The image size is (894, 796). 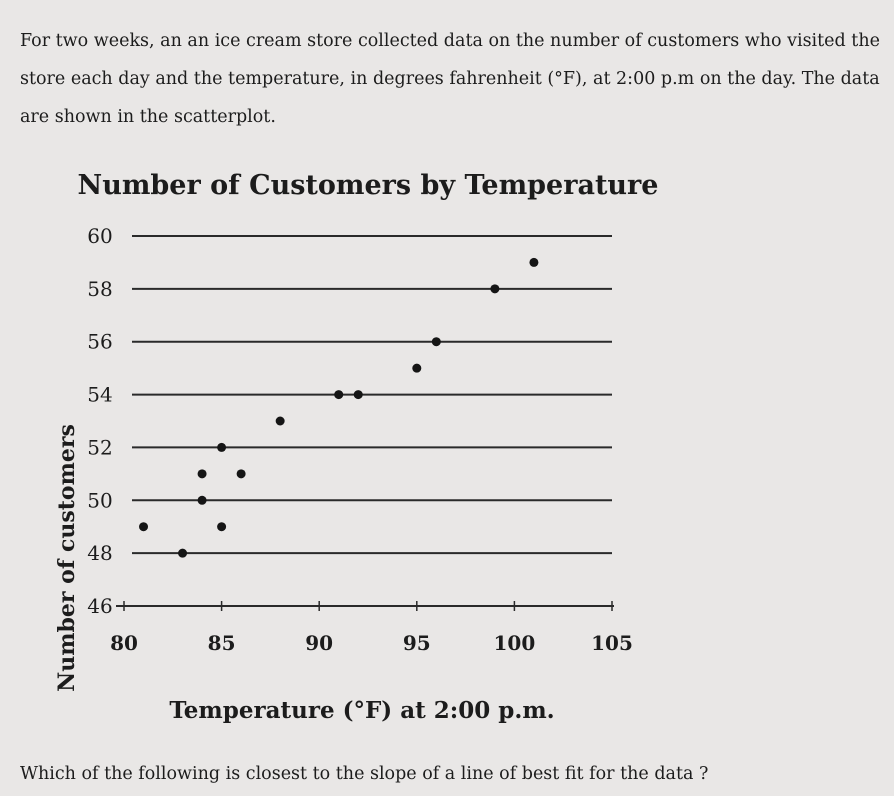 What do you see at coordinates (515, 643) in the screenshot?
I see `x-tick-label-100: 100` at bounding box center [515, 643].